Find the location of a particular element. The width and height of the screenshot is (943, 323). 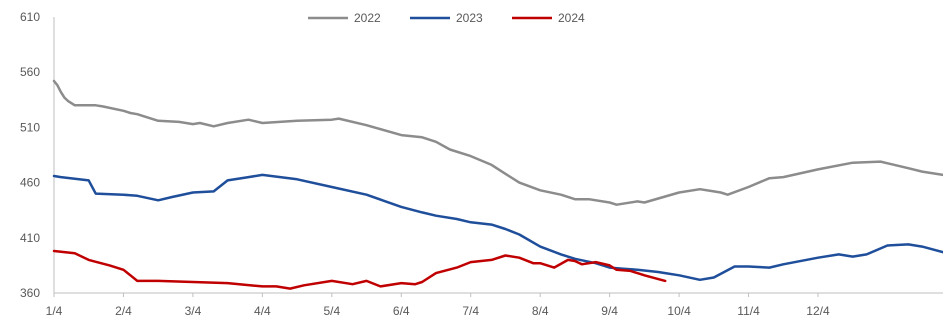

y-tick-label: 460 is located at coordinates (30, 183).